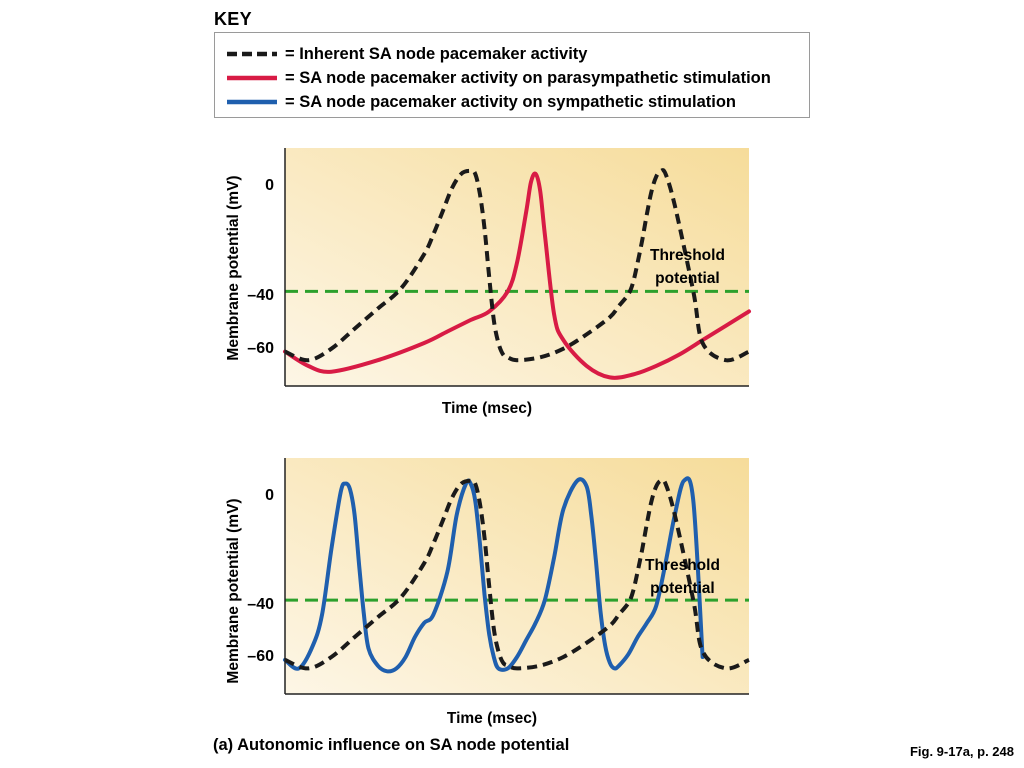 The width and height of the screenshot is (1024, 768). Describe the element at coordinates (260, 604) in the screenshot. I see `y-tick-minus40-bottom: –40` at that location.